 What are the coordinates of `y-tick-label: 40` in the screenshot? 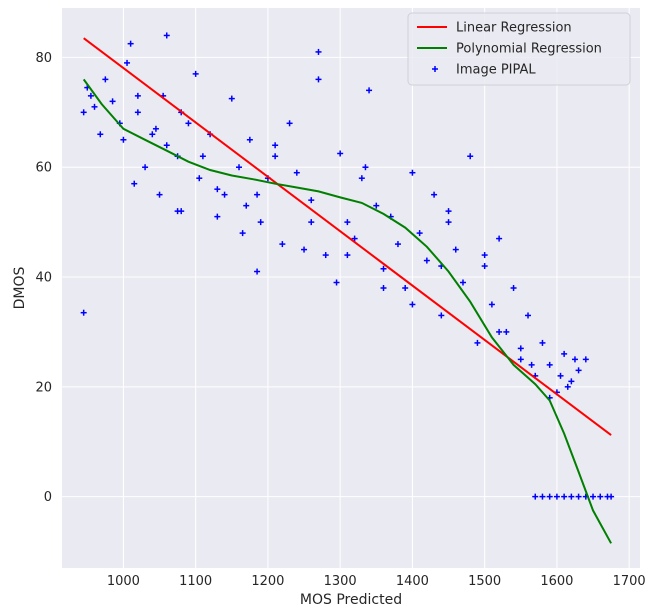 It's located at (43, 278).